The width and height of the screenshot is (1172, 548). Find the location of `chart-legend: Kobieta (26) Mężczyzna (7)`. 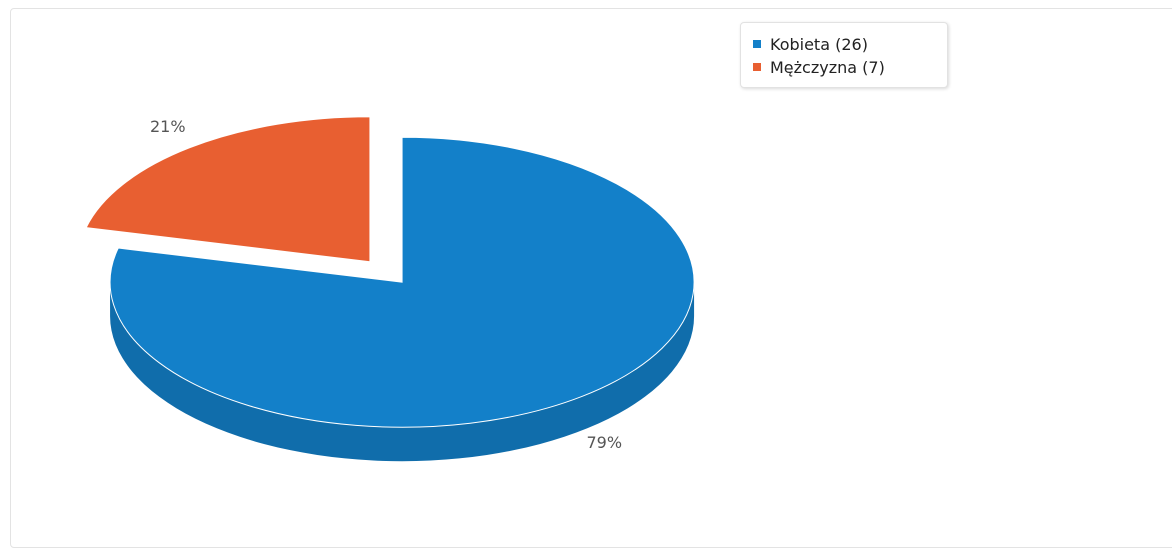

chart-legend: Kobieta (26) Mężczyzna (7) is located at coordinates (844, 55).